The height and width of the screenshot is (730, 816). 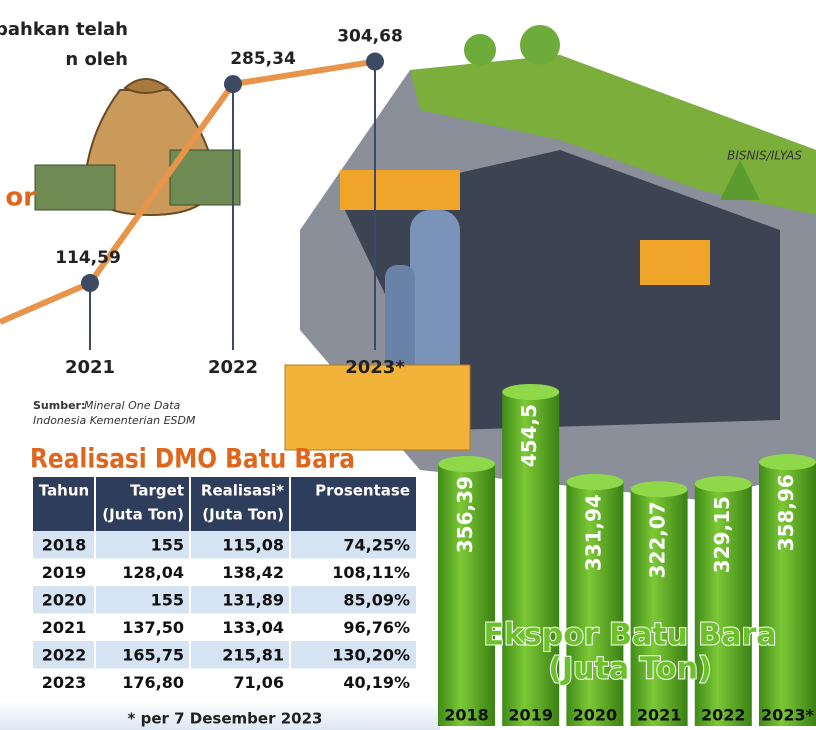 I want to click on table-cell: 2019, so click(x=64, y=572).